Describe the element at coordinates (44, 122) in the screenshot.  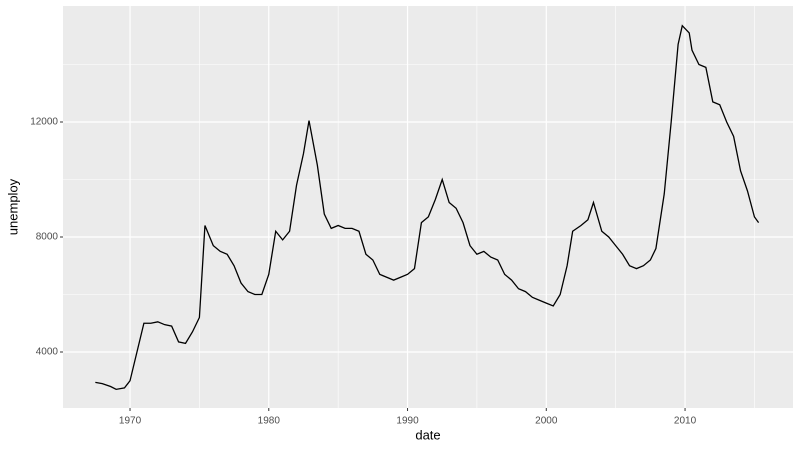
I see `y-tick-label: 12000` at that location.